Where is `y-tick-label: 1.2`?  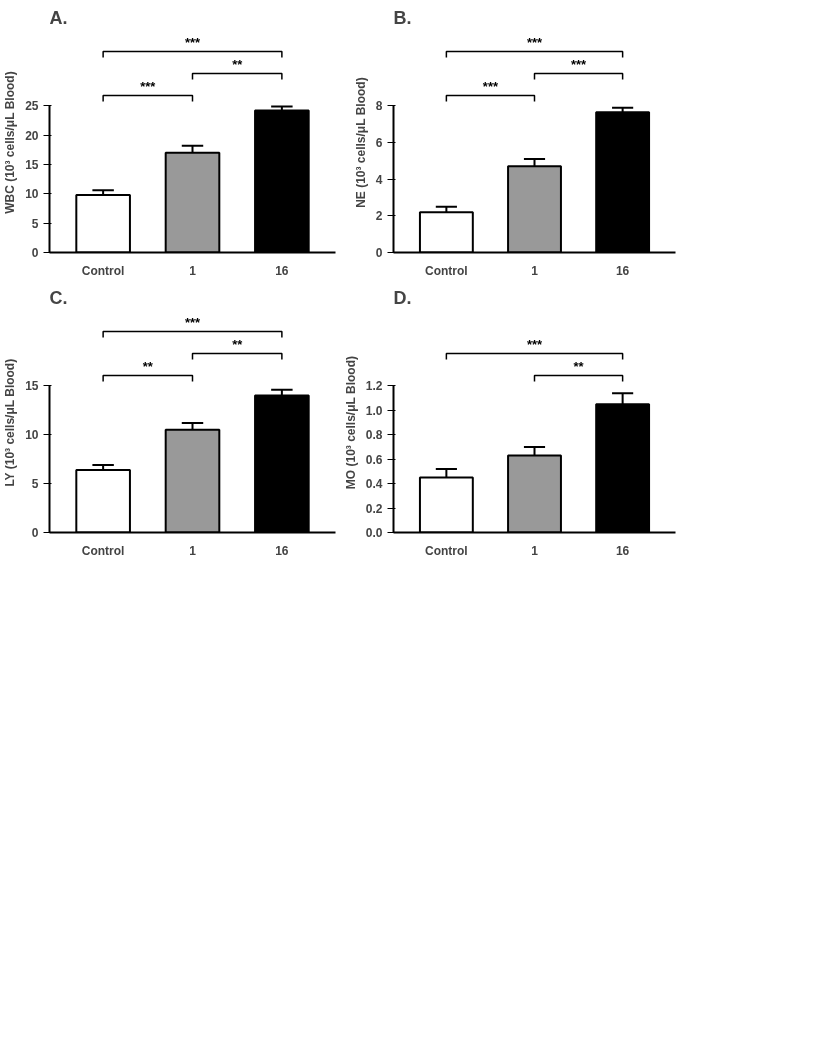 y-tick-label: 1.2 is located at coordinates (374, 386).